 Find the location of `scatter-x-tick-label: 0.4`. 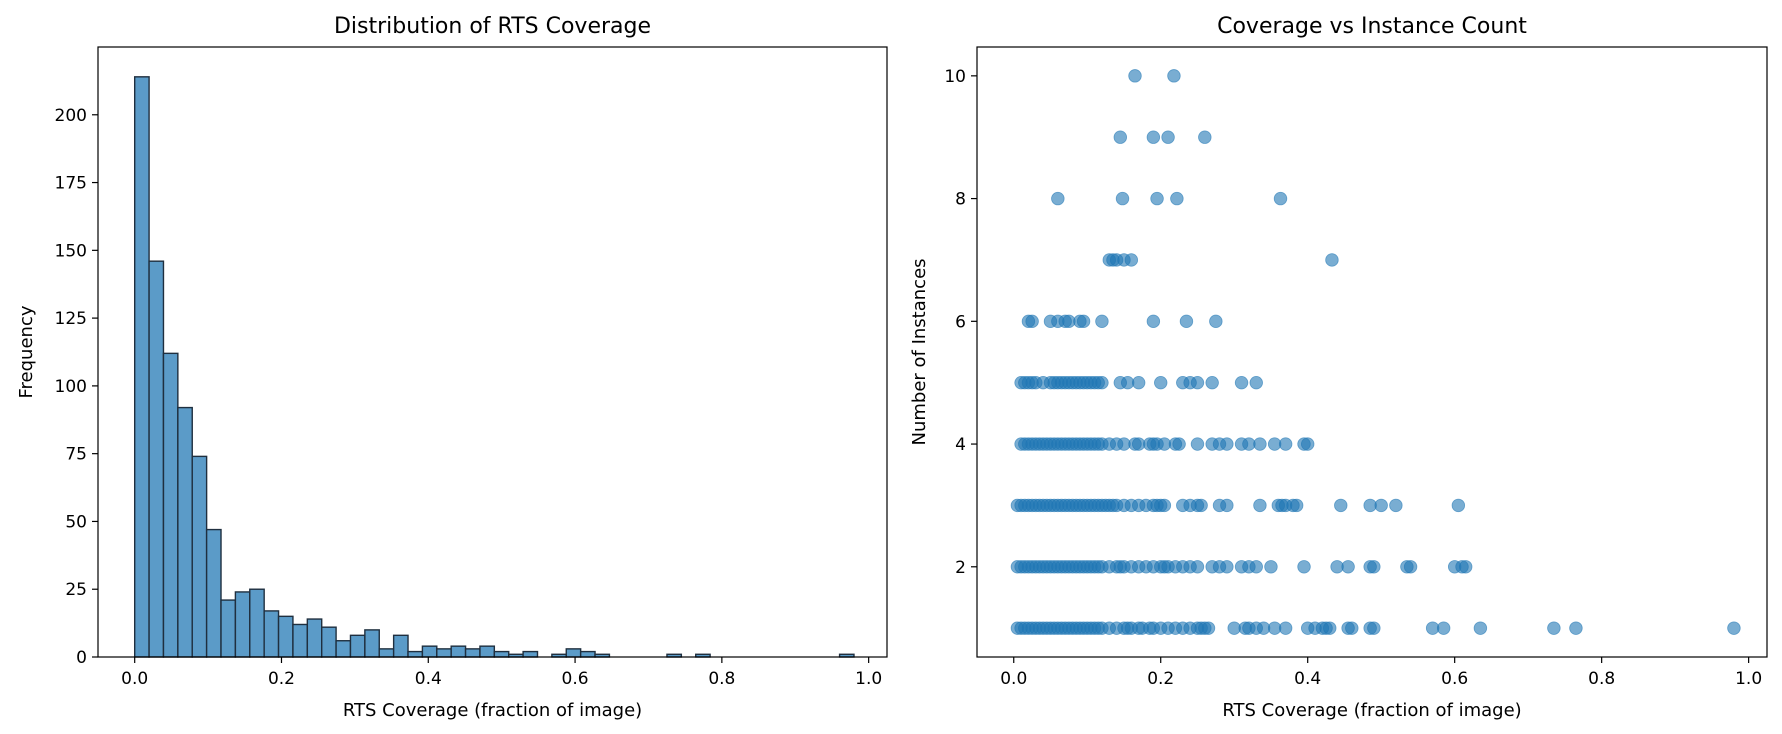

scatter-x-tick-label: 0.4 is located at coordinates (1307, 679).